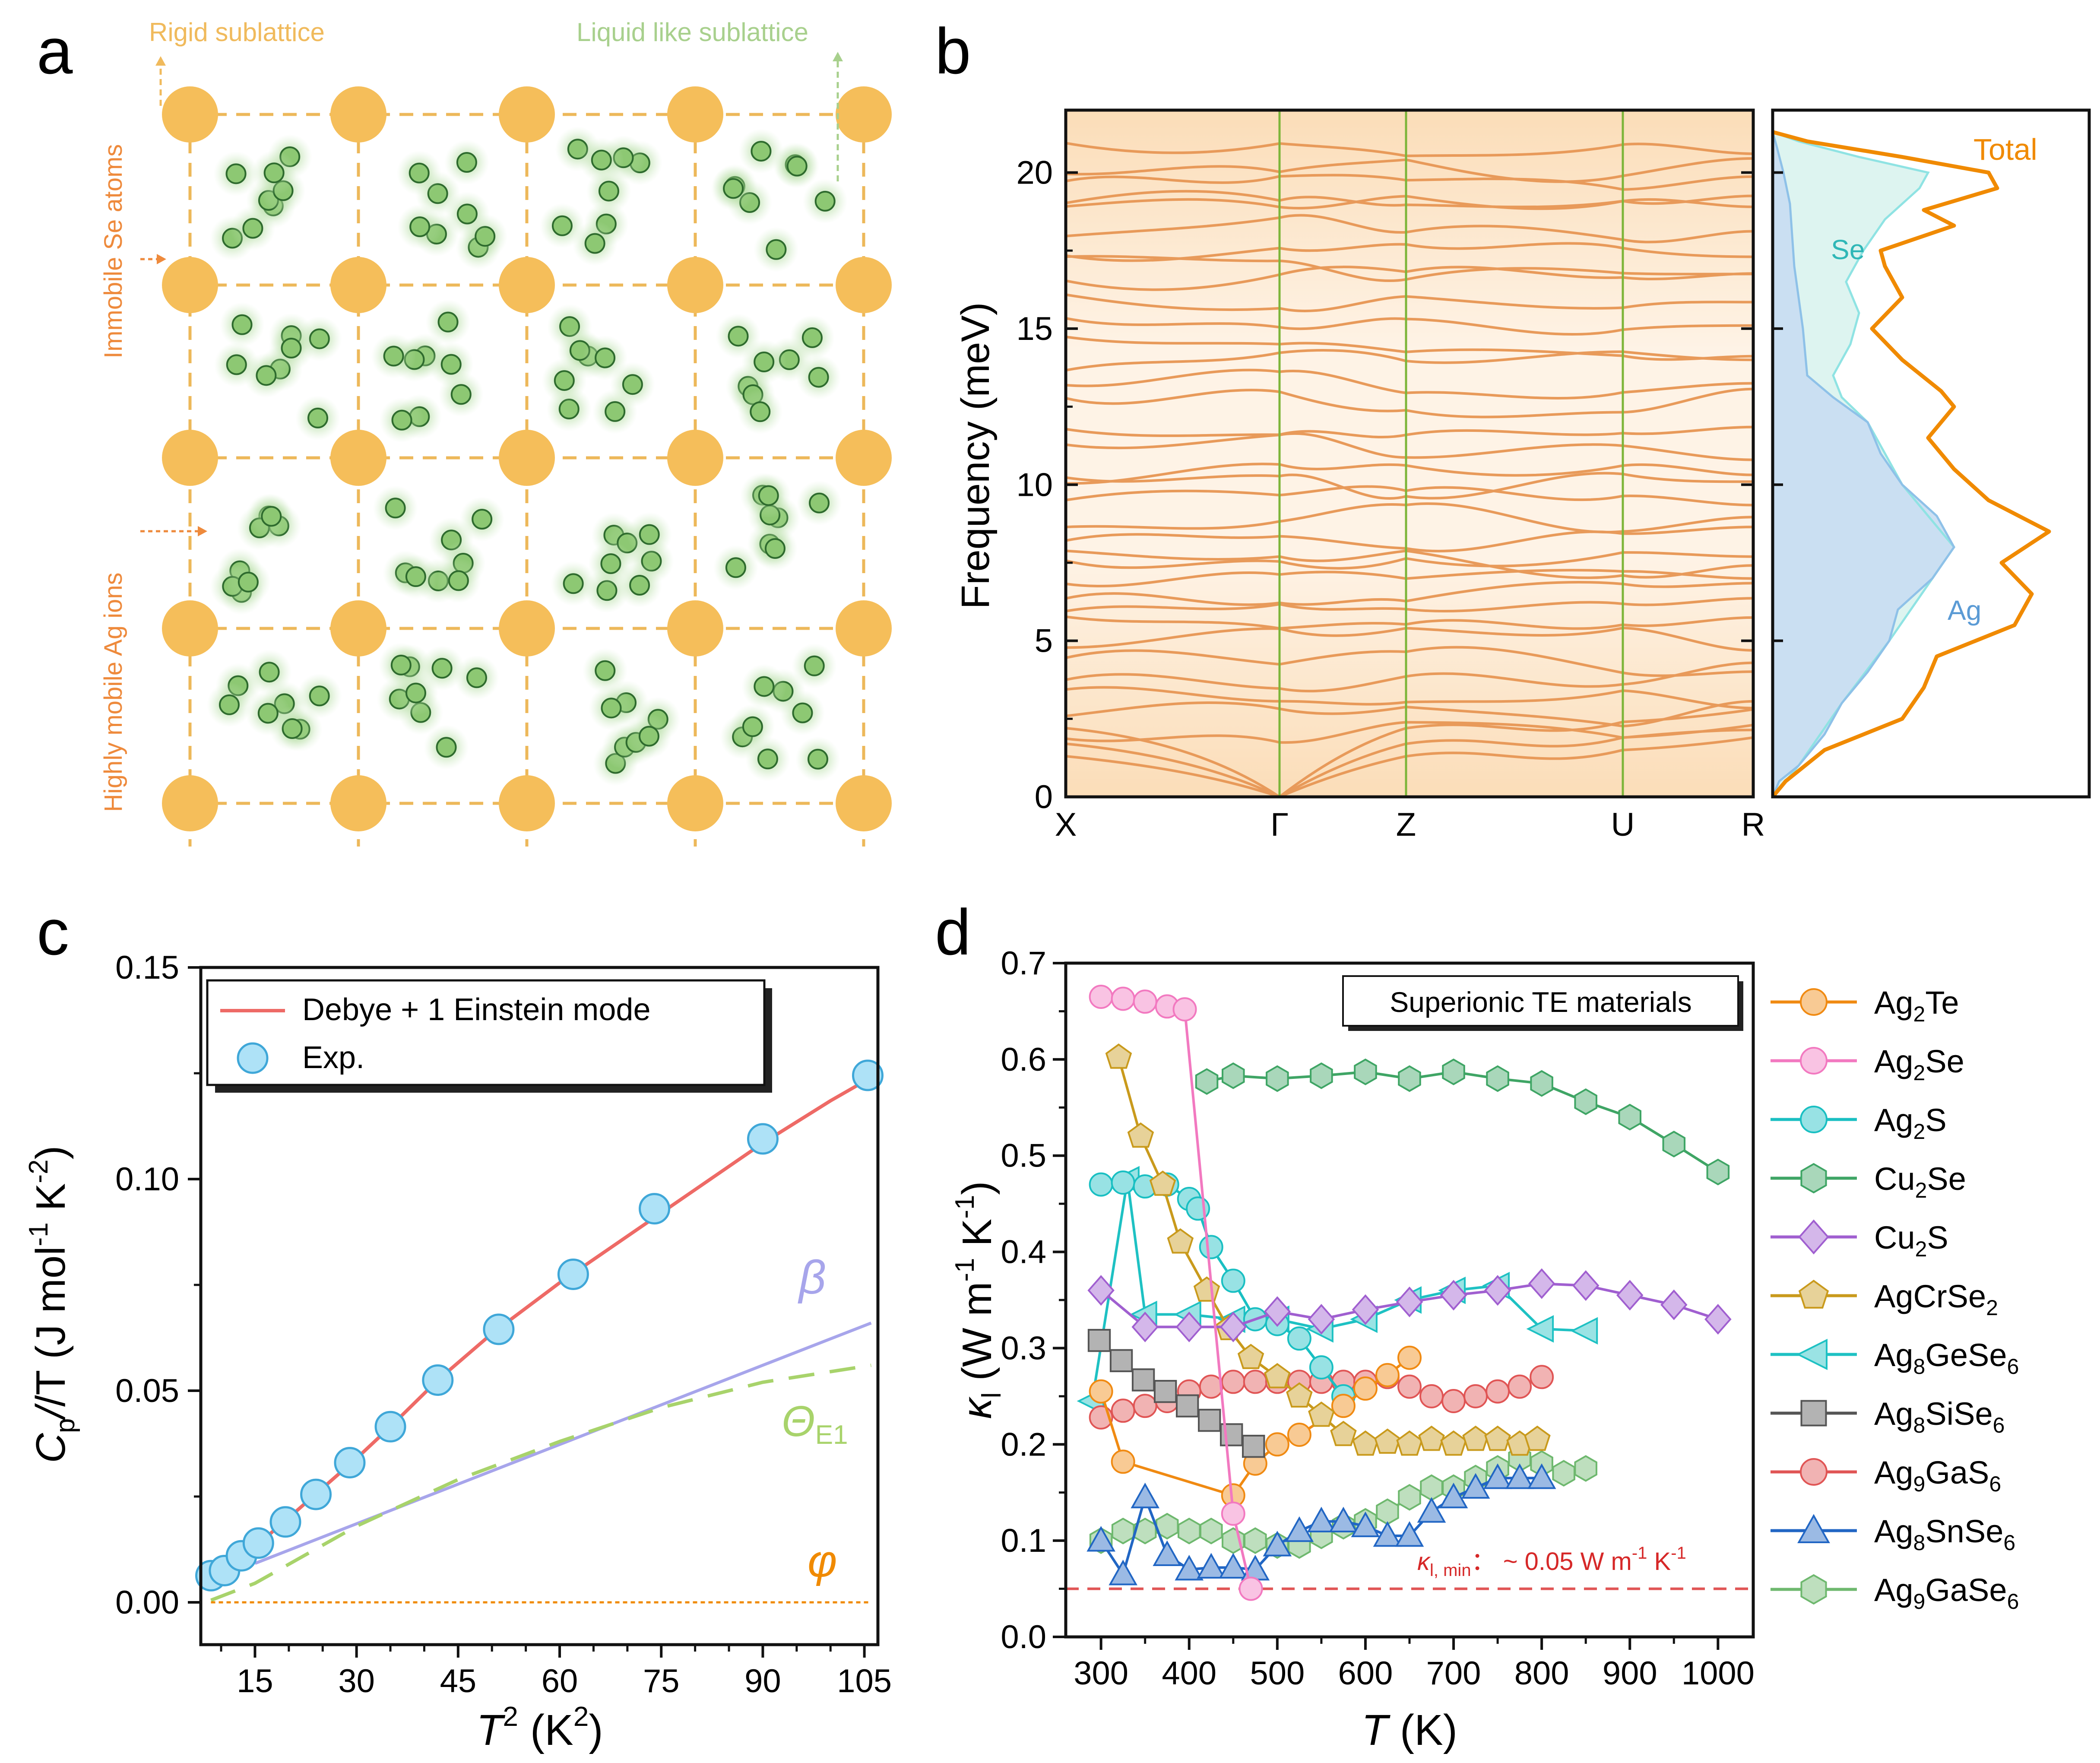  What do you see at coordinates (1919, 1064) in the screenshot?
I see `legend-label: Ag2Se` at bounding box center [1919, 1064].